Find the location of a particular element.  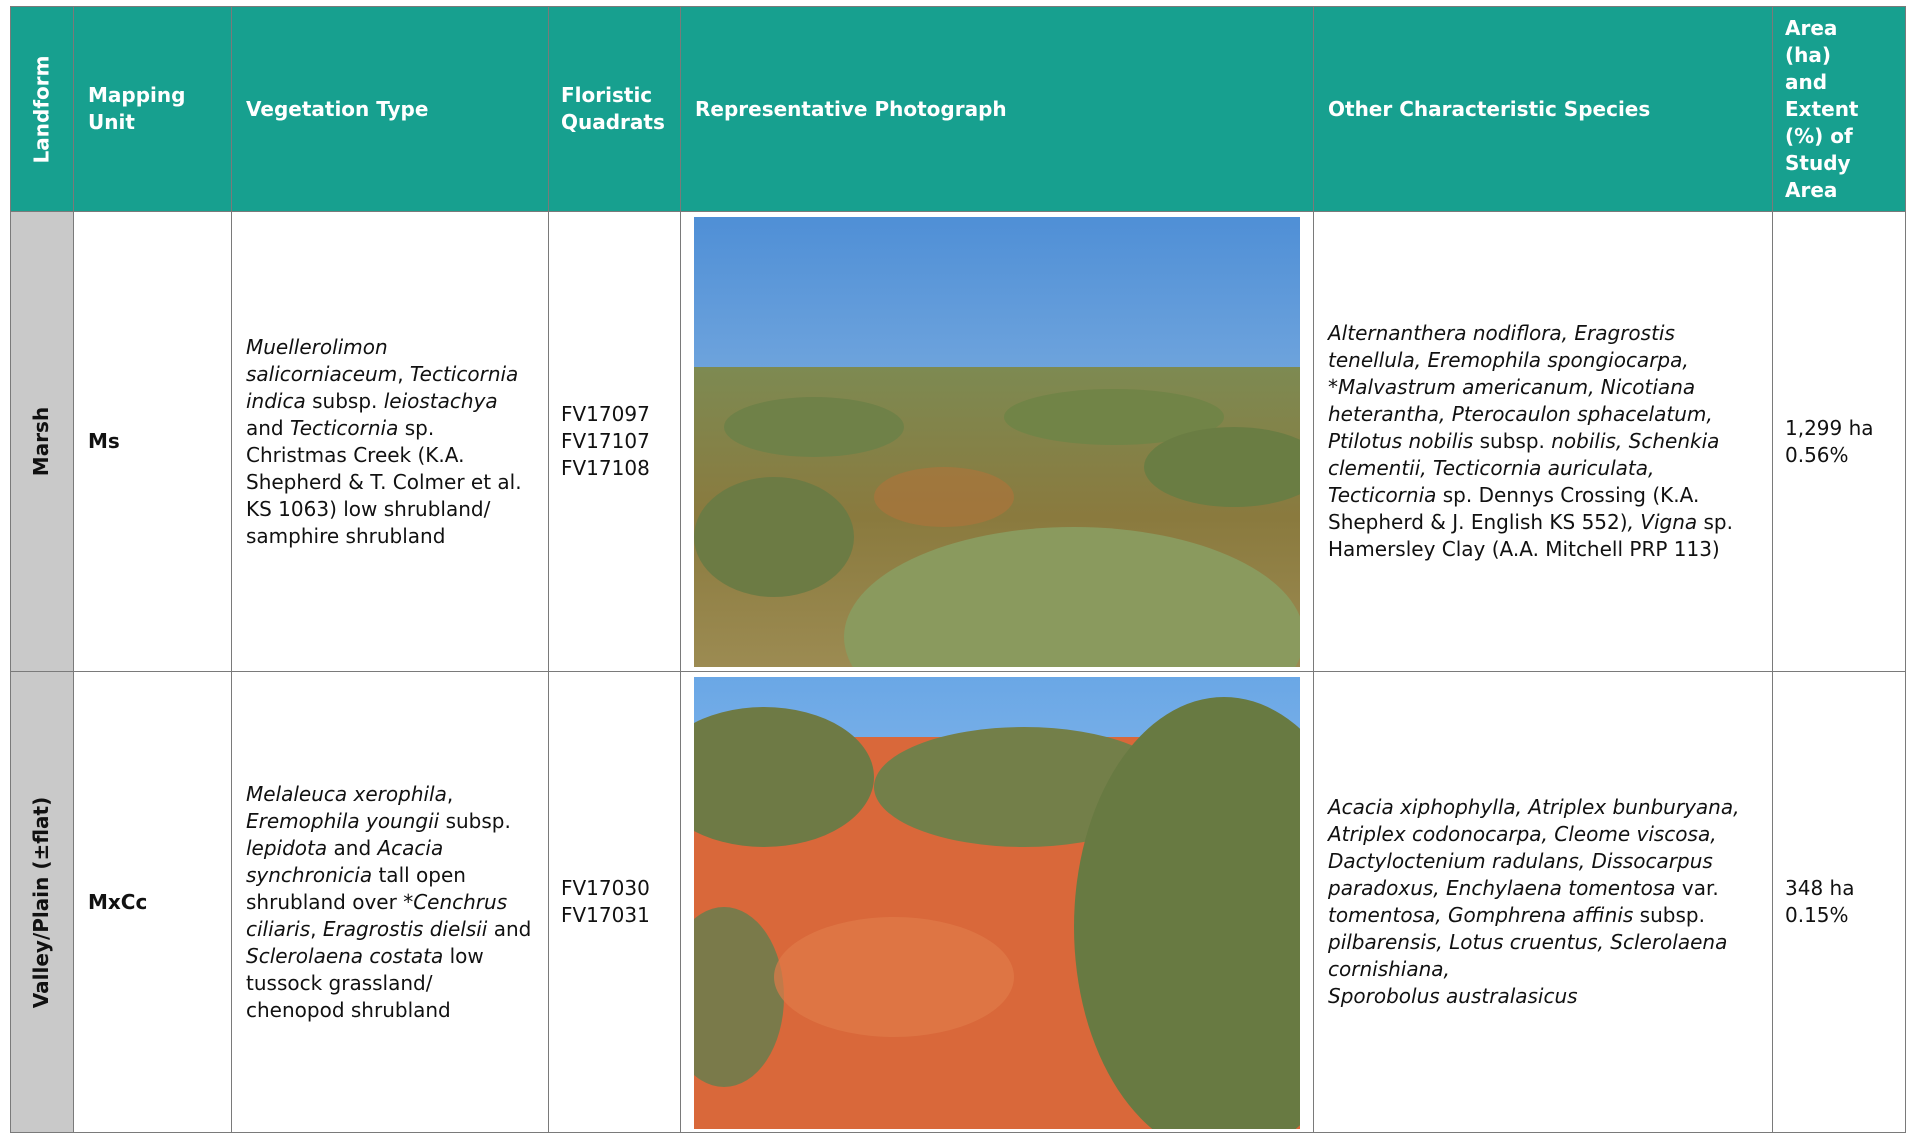

header-cell: Other Characteristic Species is located at coordinates (1543, 109).